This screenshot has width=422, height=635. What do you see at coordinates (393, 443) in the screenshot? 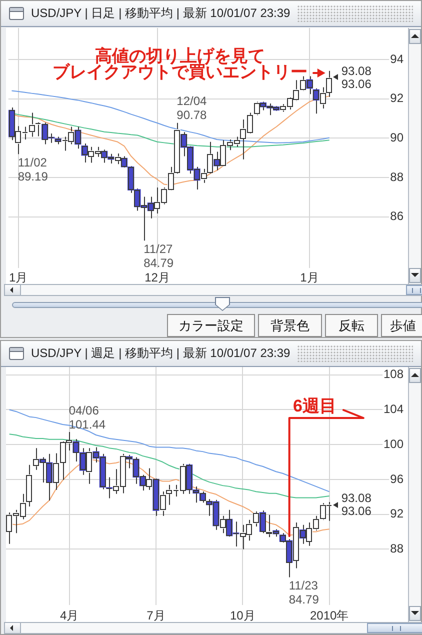
I see `y-tick-label: 100` at bounding box center [393, 443].